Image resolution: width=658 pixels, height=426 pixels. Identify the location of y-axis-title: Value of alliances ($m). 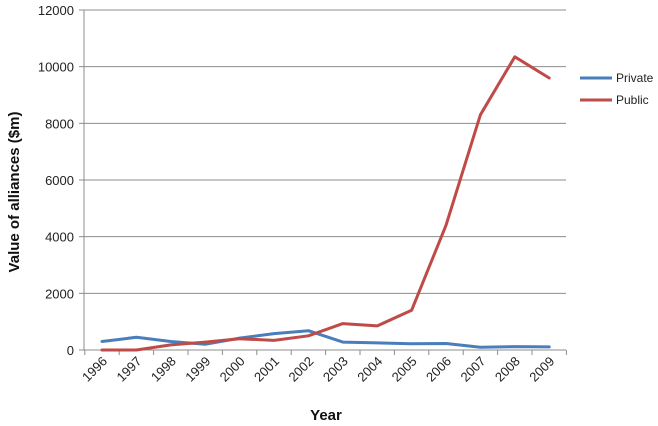
(14, 192).